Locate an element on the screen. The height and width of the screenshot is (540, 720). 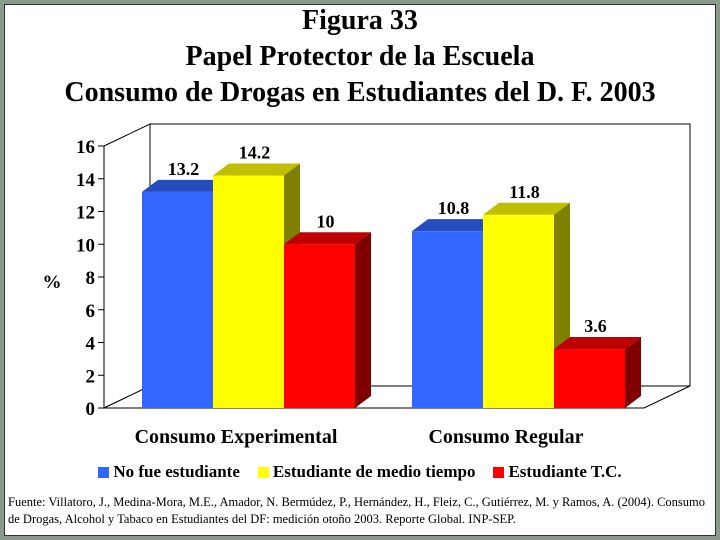
data-label: 14.2 is located at coordinates (255, 152).